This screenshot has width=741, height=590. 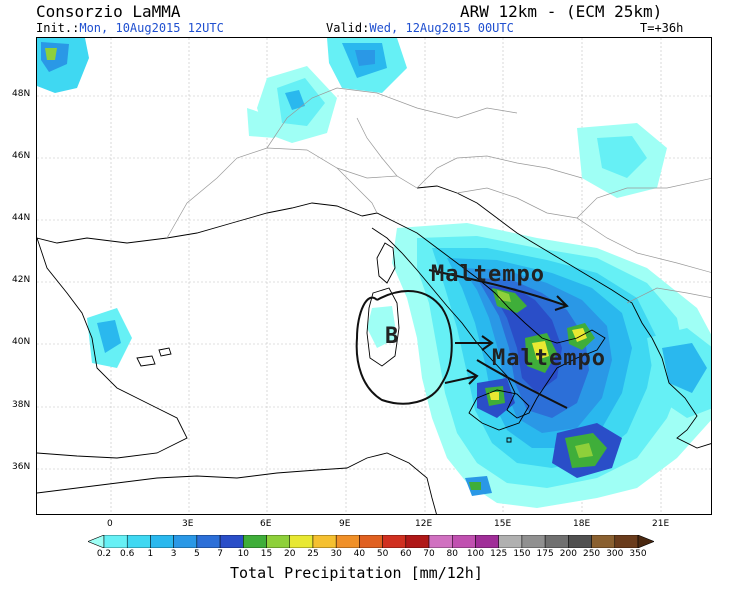 I want to click on valid-label: Valid:, so click(x=348, y=28).